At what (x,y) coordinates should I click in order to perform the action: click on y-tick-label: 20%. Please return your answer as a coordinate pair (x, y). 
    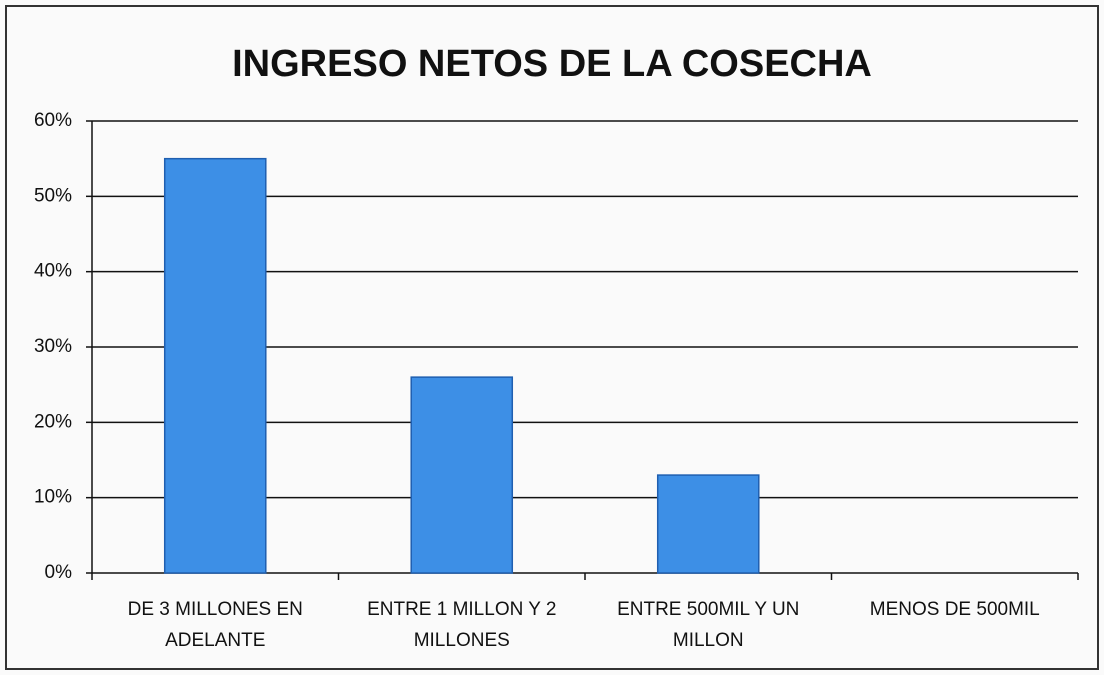
    Looking at the image, I should click on (53, 421).